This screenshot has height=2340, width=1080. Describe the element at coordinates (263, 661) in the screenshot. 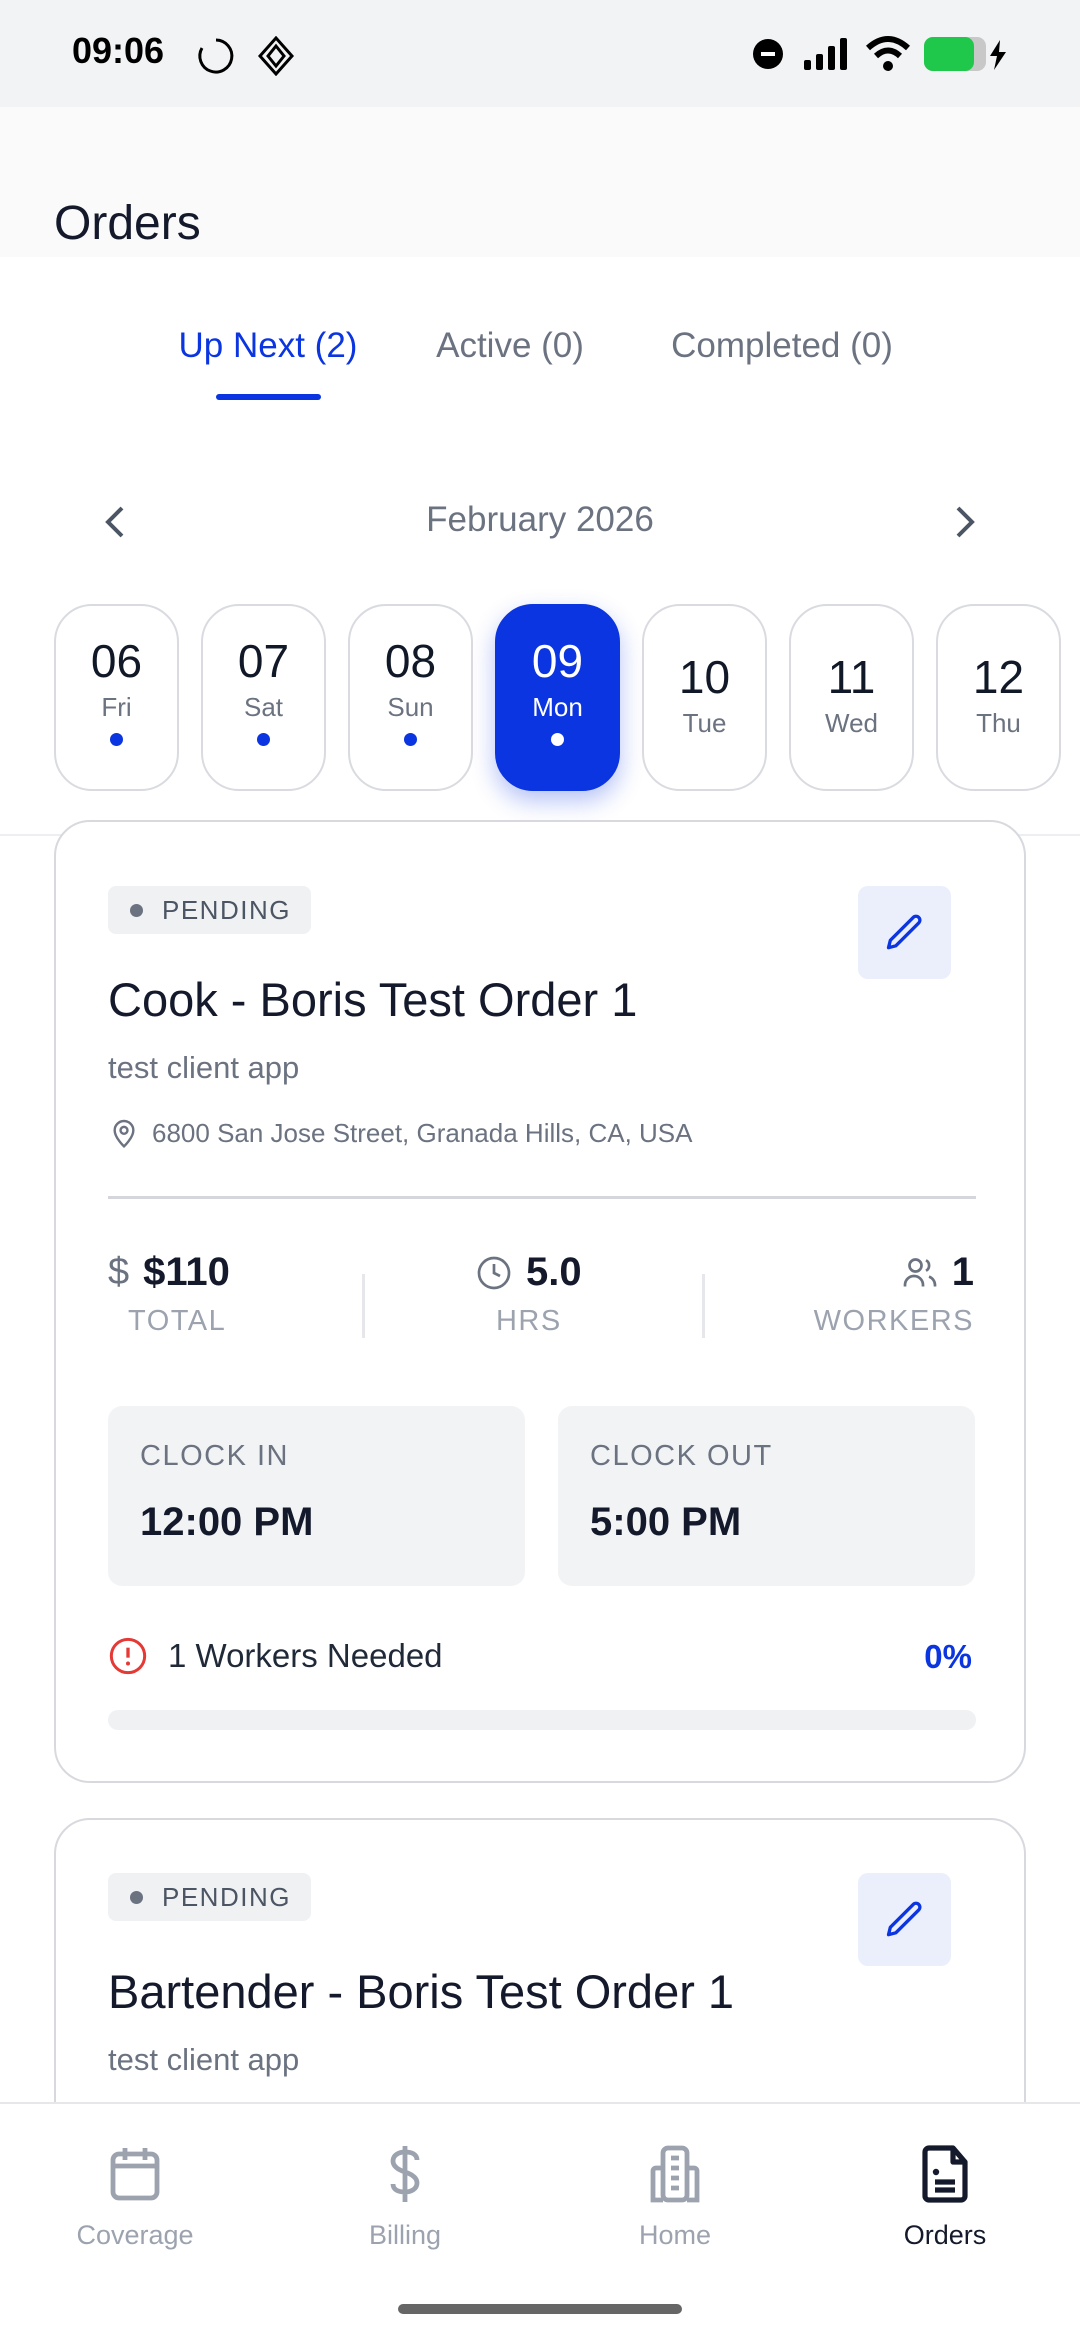

I see `date-number: 07` at that location.